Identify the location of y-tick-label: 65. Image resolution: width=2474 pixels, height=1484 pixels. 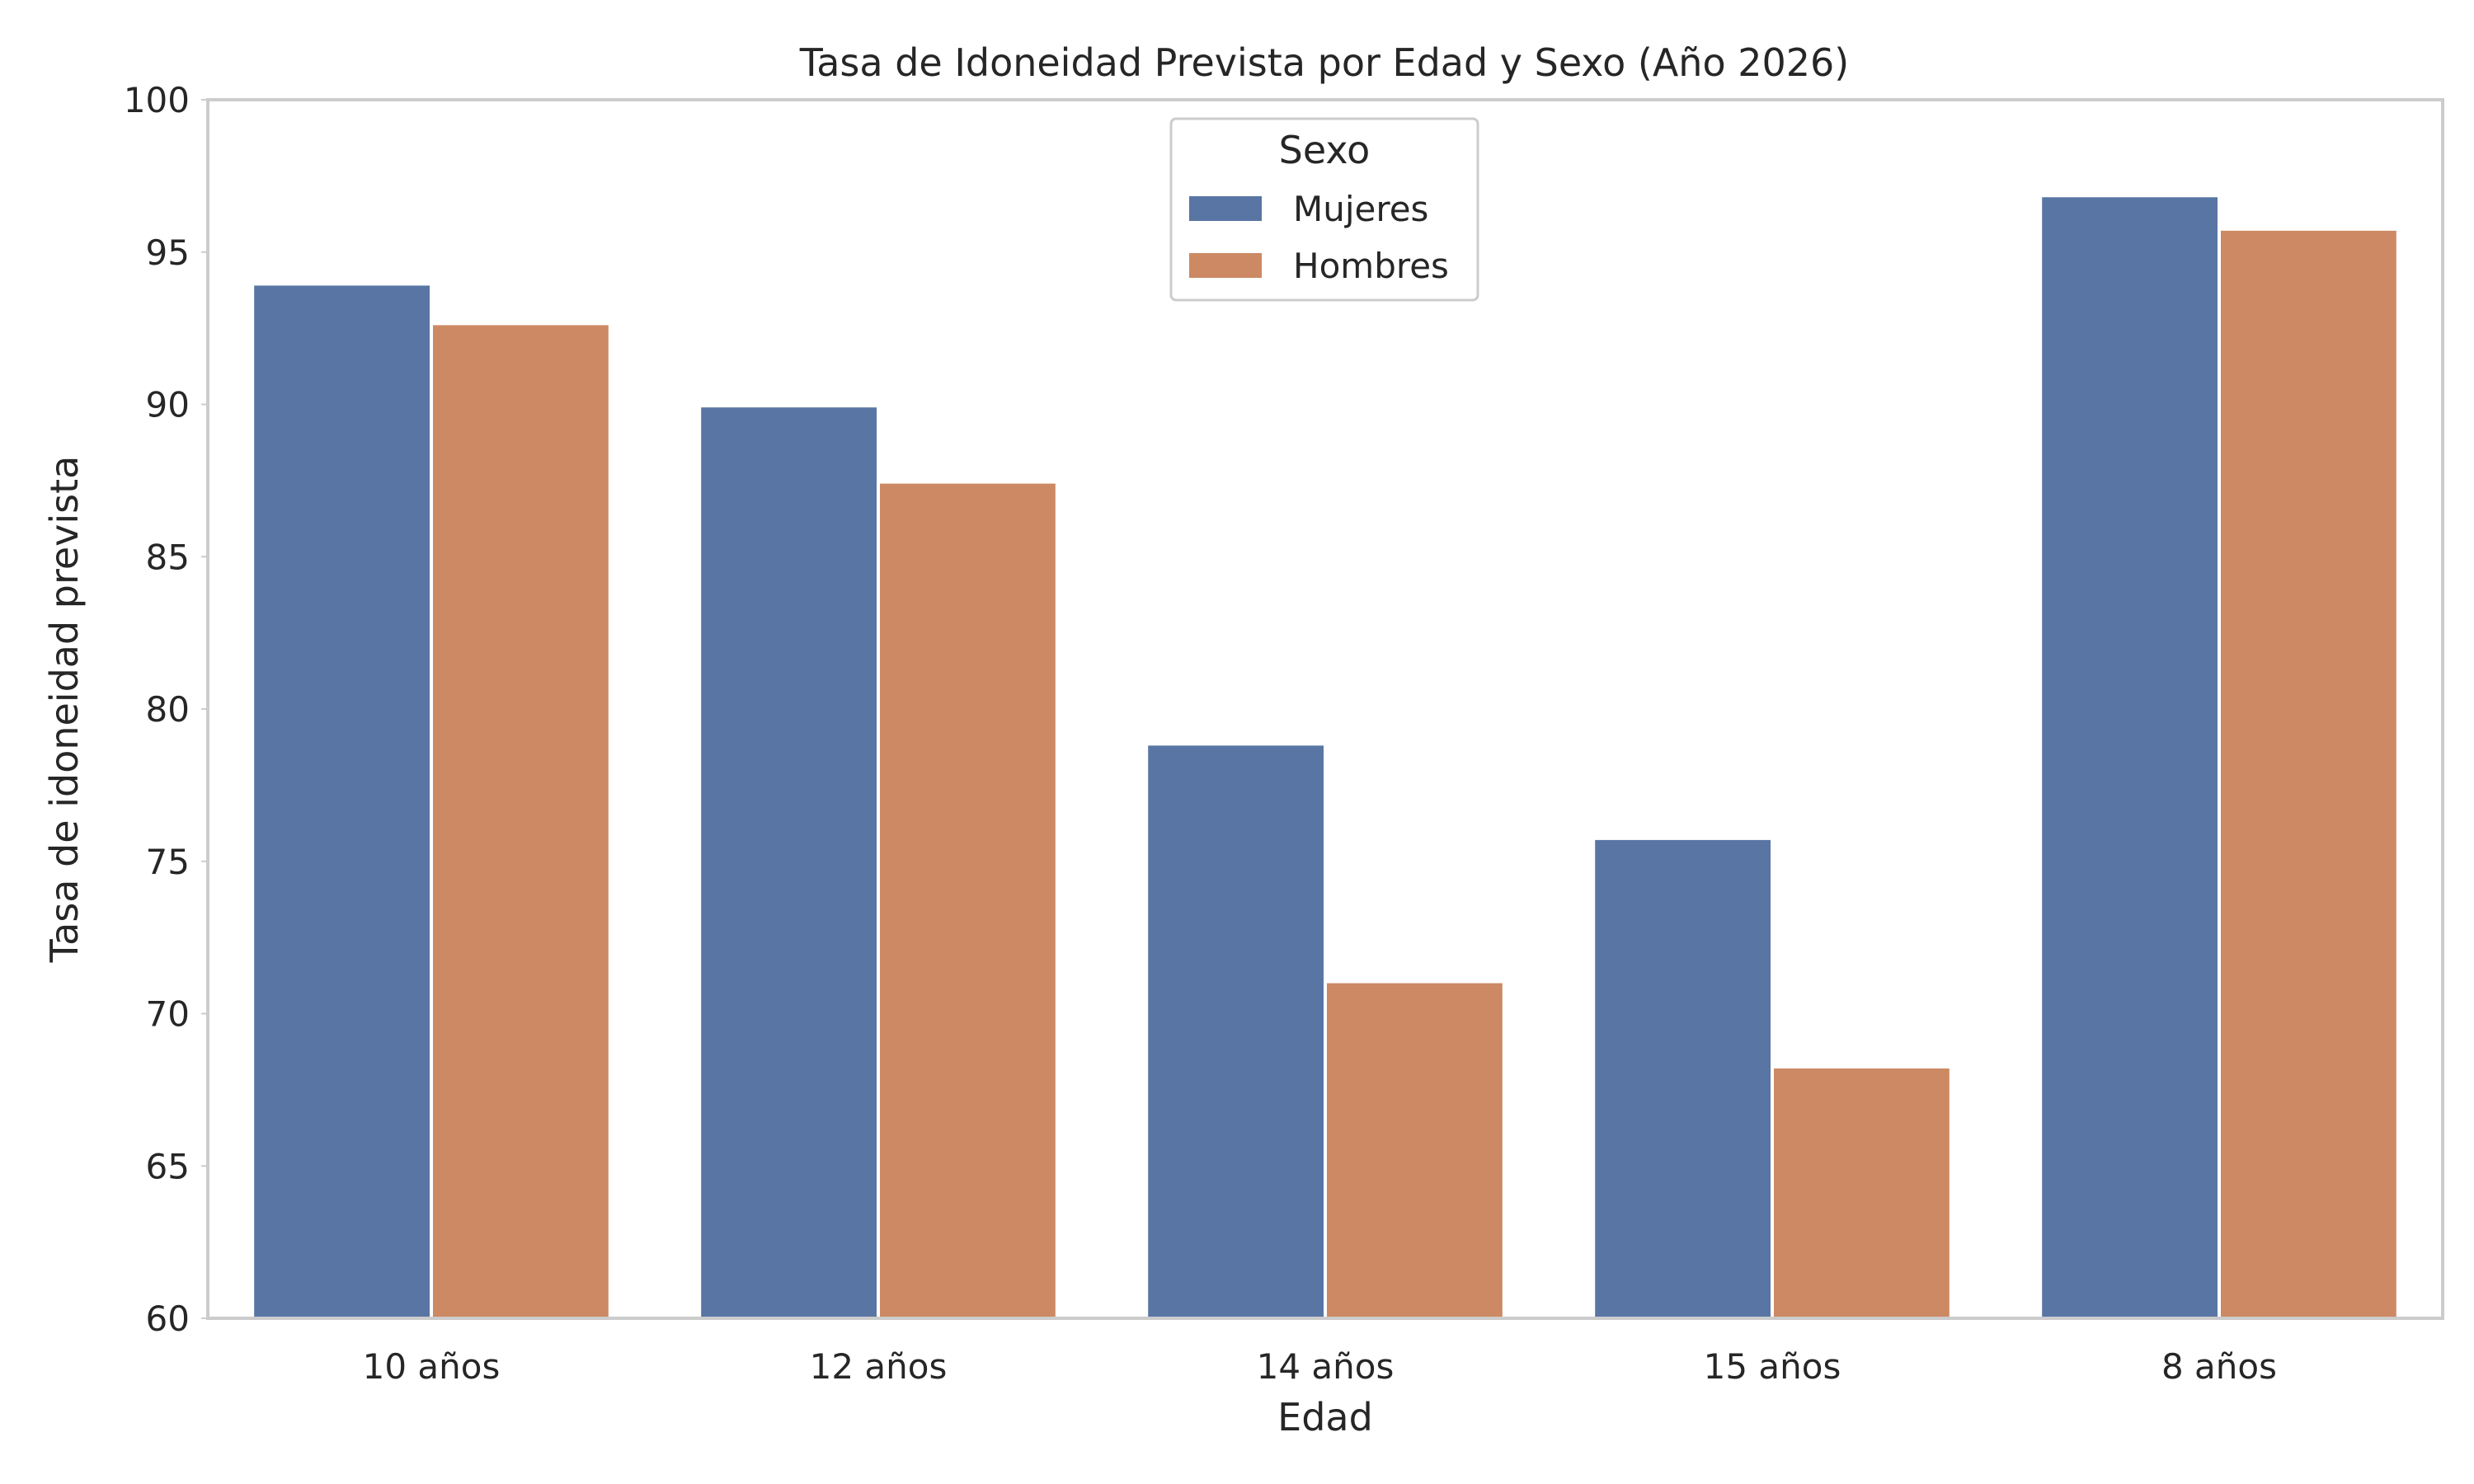
(168, 1166).